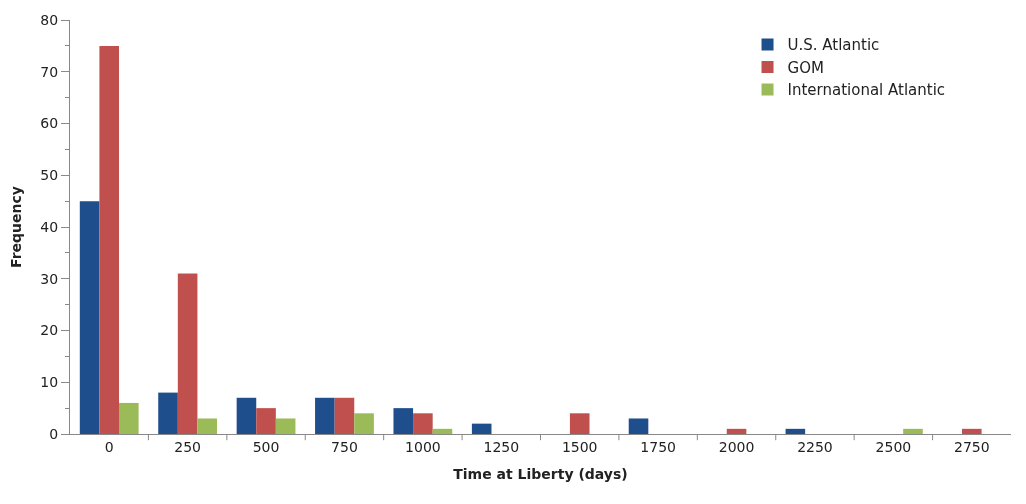 The width and height of the screenshot is (1026, 504). I want to click on y-axis-title: Frequency, so click(15, 227).